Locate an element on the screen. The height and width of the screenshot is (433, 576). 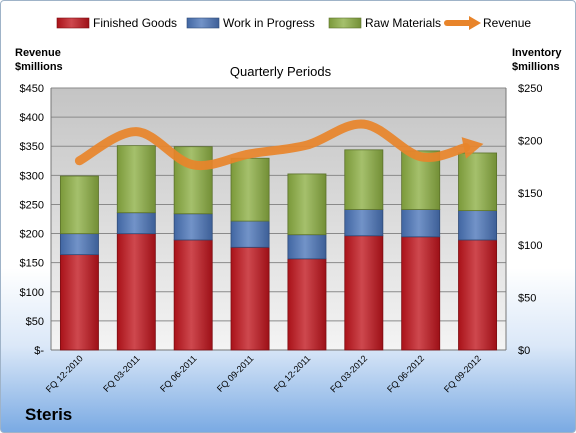
left-axis-title: Revenue $millions is located at coordinates (39, 60).